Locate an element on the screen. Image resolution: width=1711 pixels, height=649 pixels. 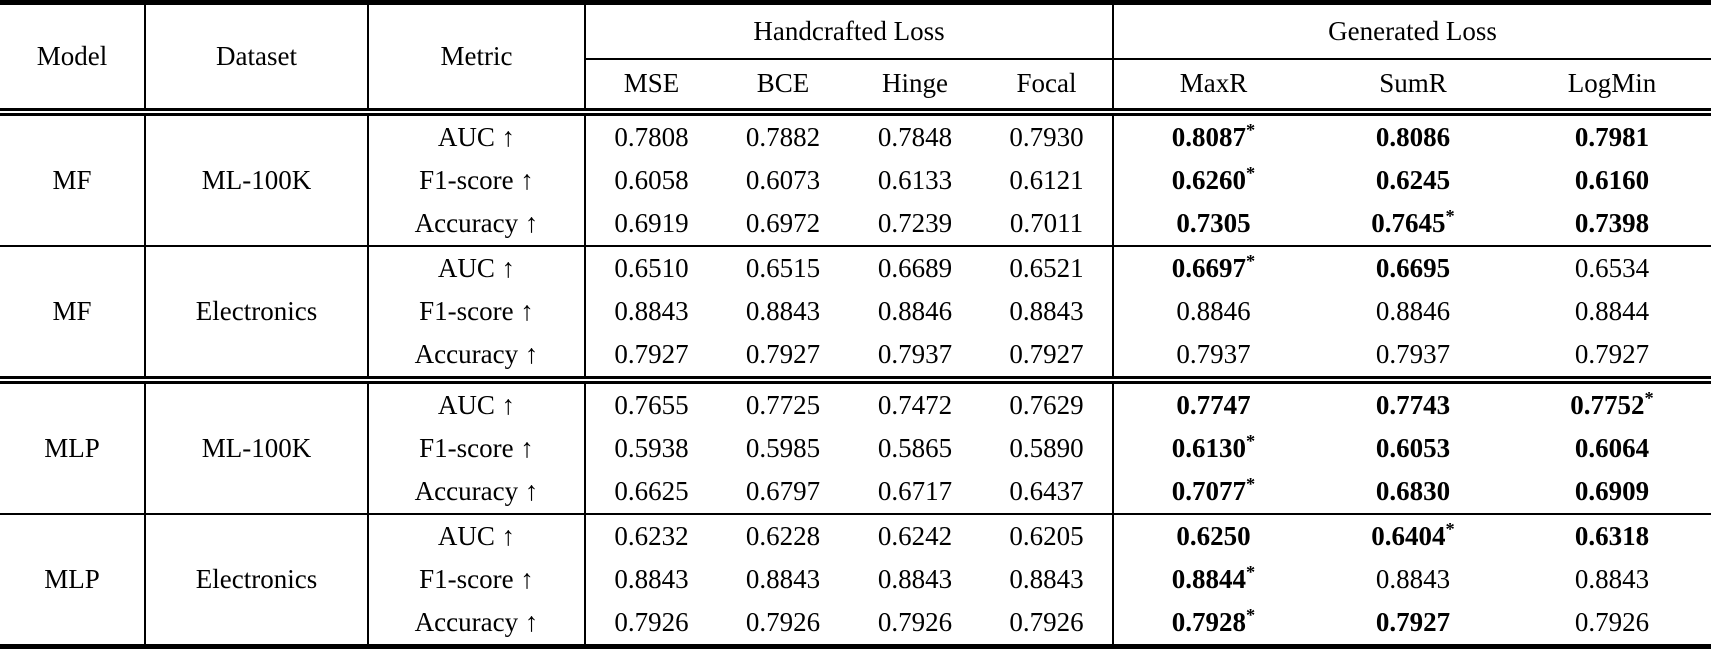
value-cell: 0.6717 is located at coordinates (915, 490).